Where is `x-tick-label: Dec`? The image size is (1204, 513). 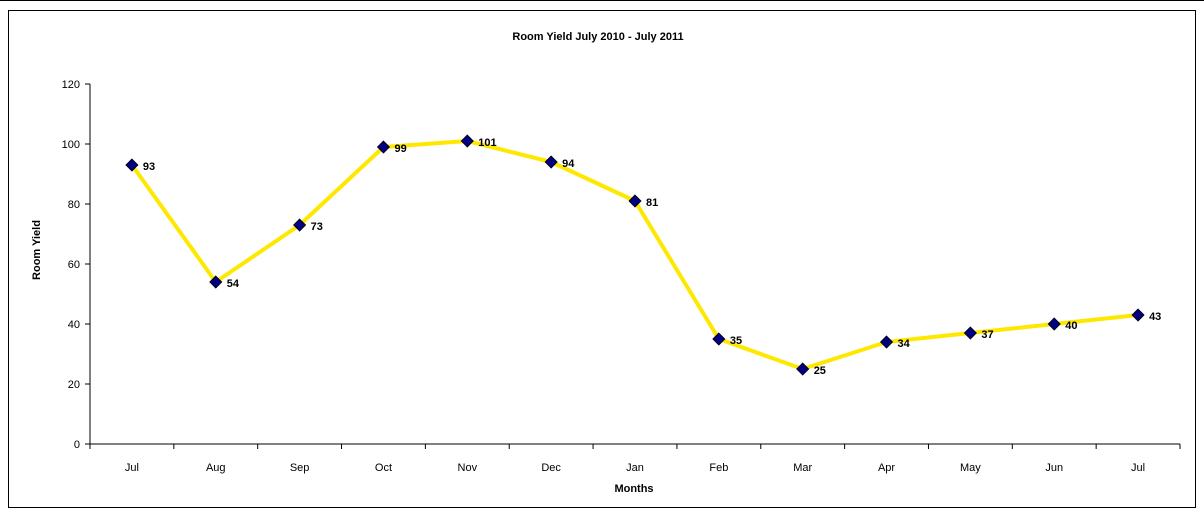
x-tick-label: Dec is located at coordinates (551, 468).